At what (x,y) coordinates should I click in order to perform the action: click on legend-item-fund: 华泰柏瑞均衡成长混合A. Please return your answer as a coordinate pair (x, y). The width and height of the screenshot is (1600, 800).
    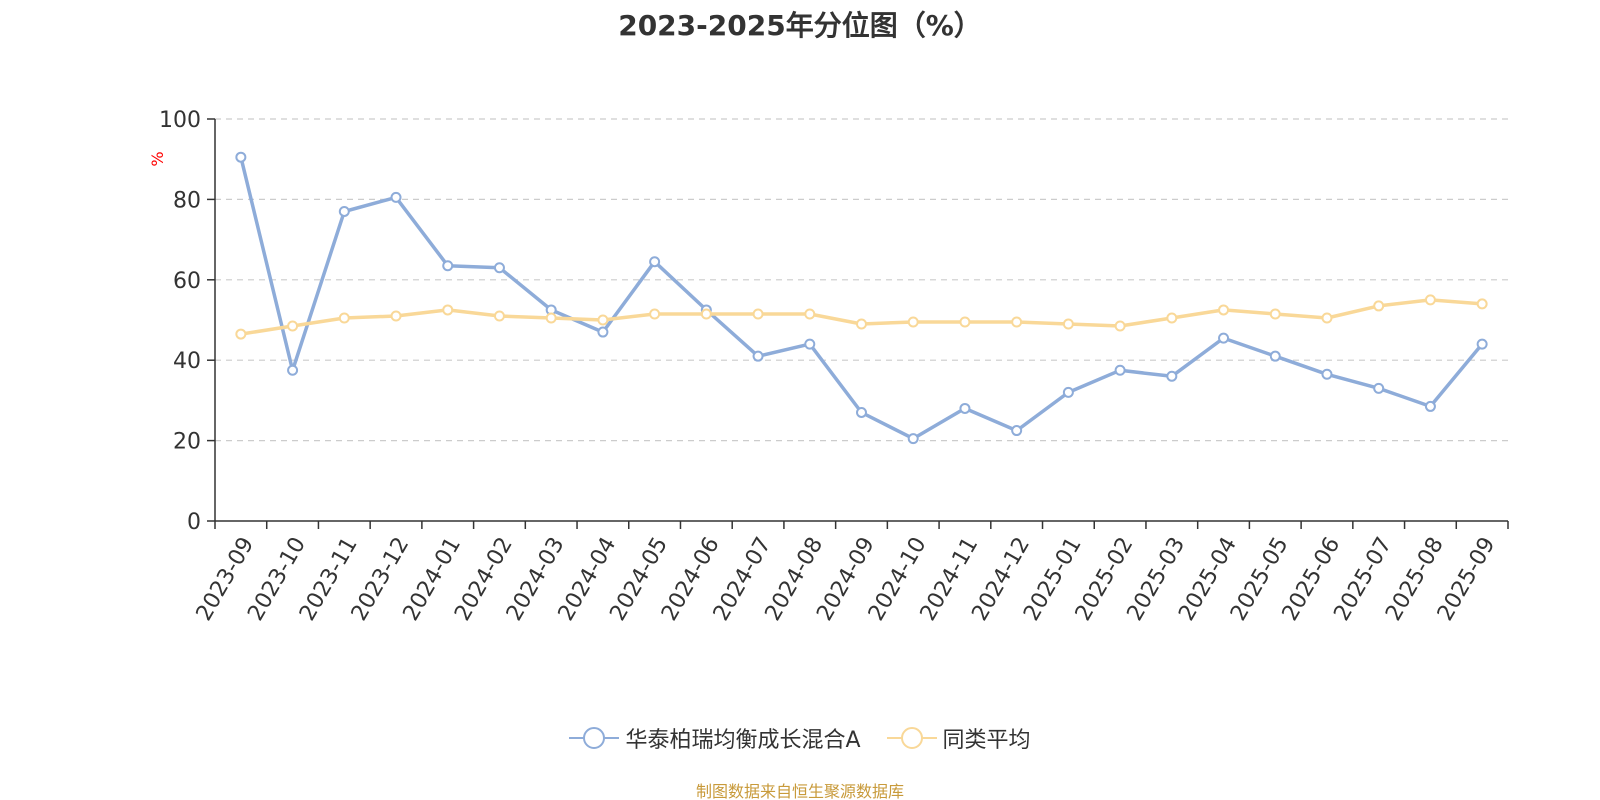
    Looking at the image, I should click on (715, 738).